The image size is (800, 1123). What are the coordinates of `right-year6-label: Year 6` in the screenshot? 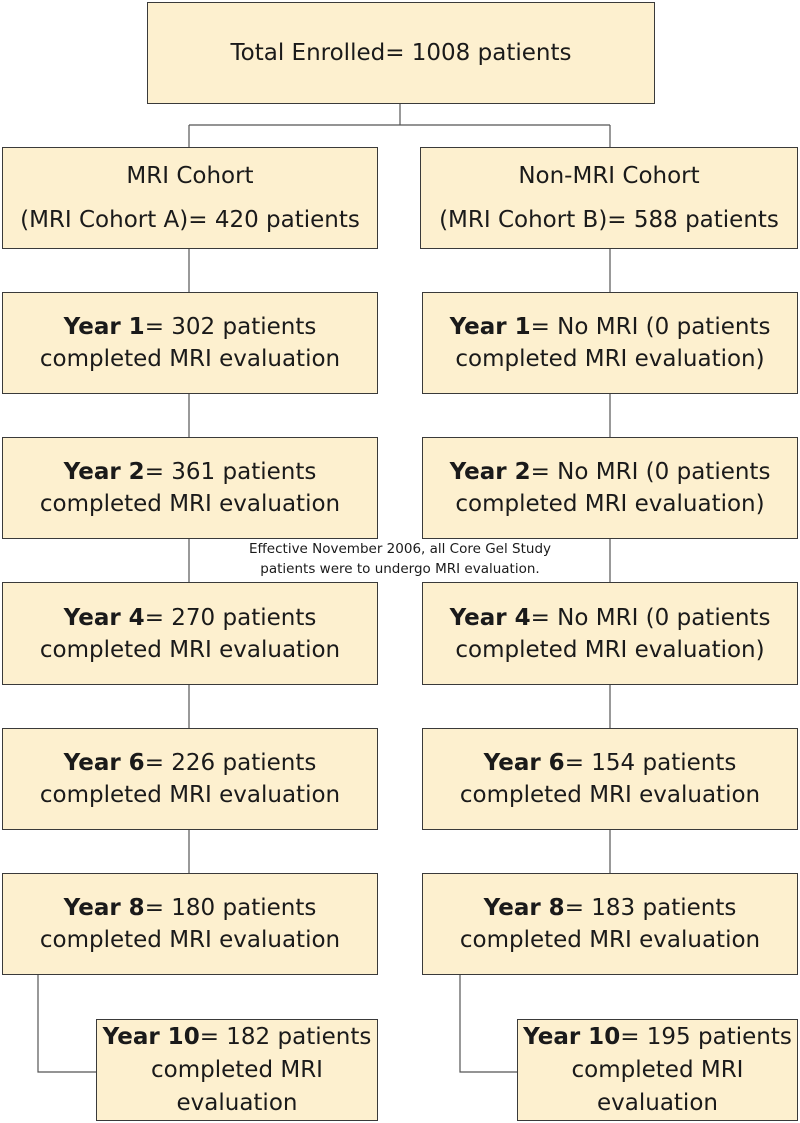 It's located at (524, 763).